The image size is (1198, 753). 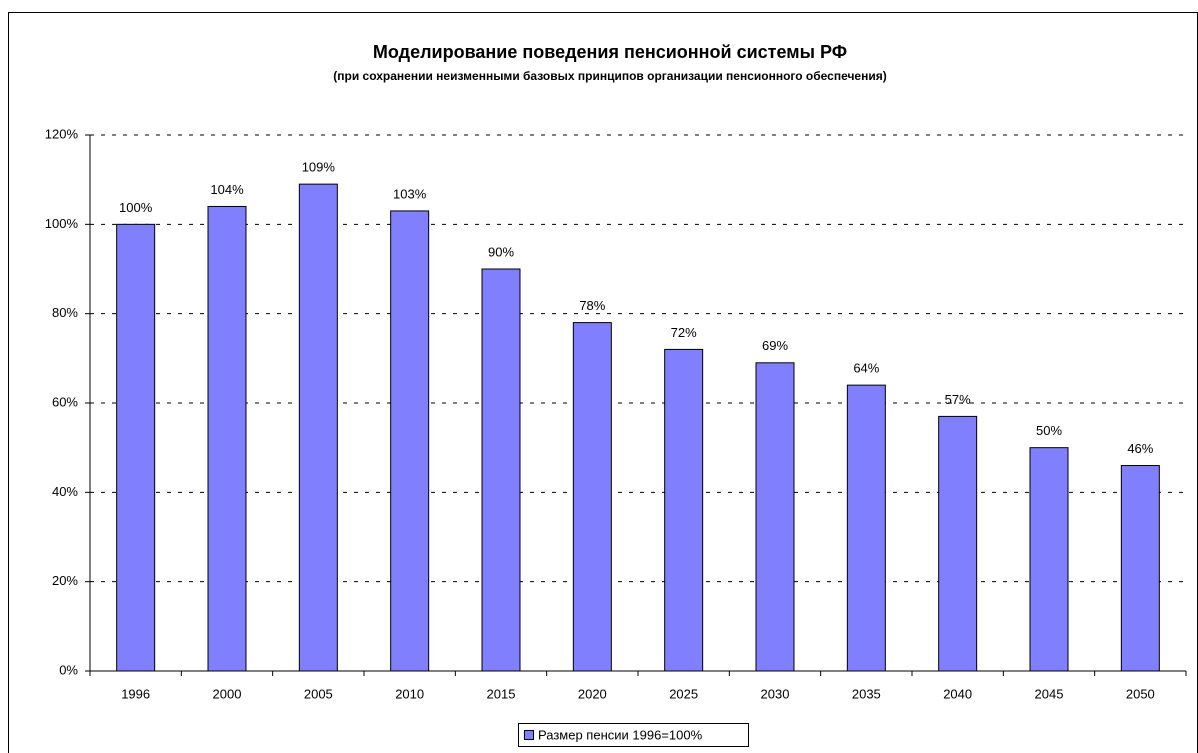 I want to click on x-tick-label: 2000, so click(x=227, y=693).